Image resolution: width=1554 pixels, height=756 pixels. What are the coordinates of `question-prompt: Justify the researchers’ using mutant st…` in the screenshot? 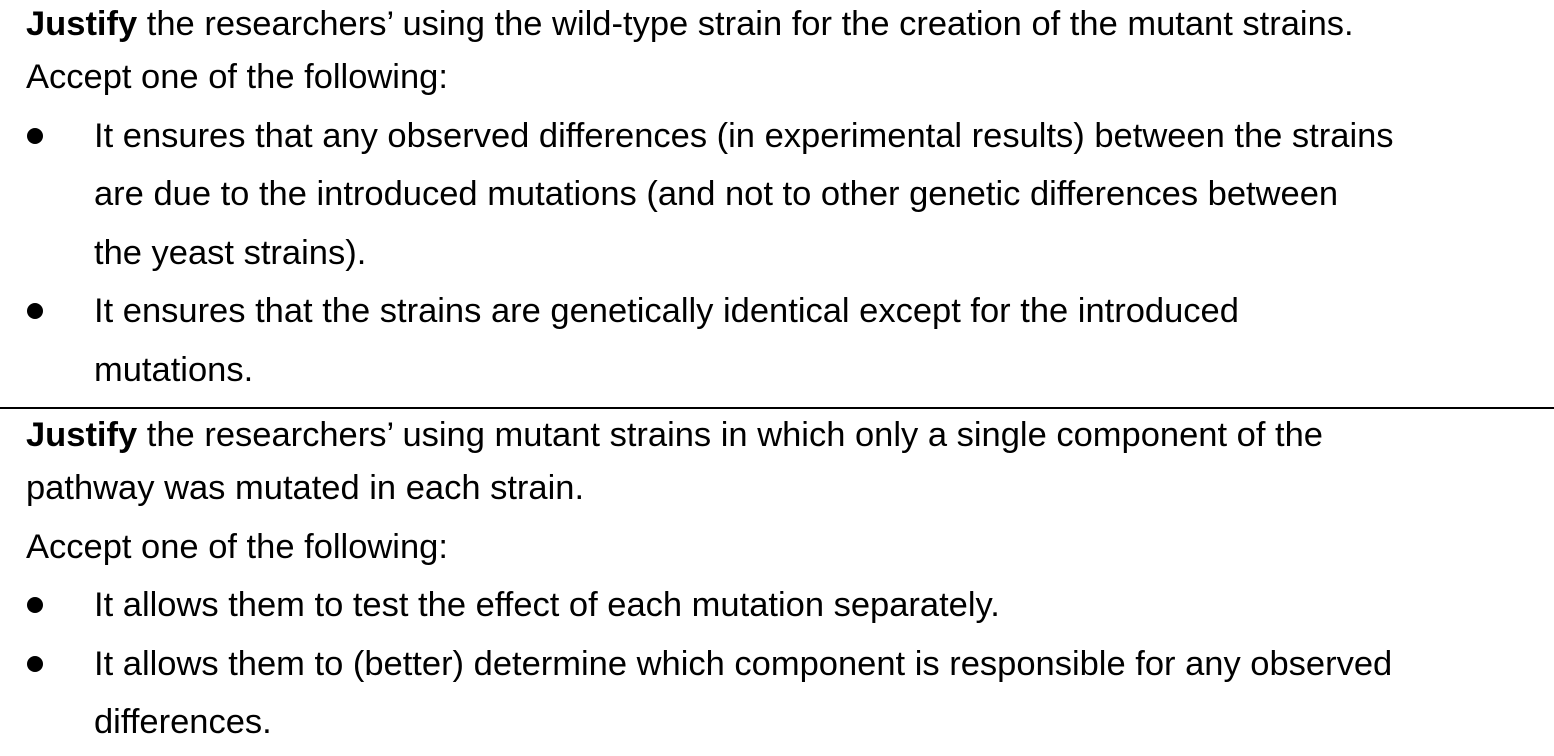 It's located at (777, 435).